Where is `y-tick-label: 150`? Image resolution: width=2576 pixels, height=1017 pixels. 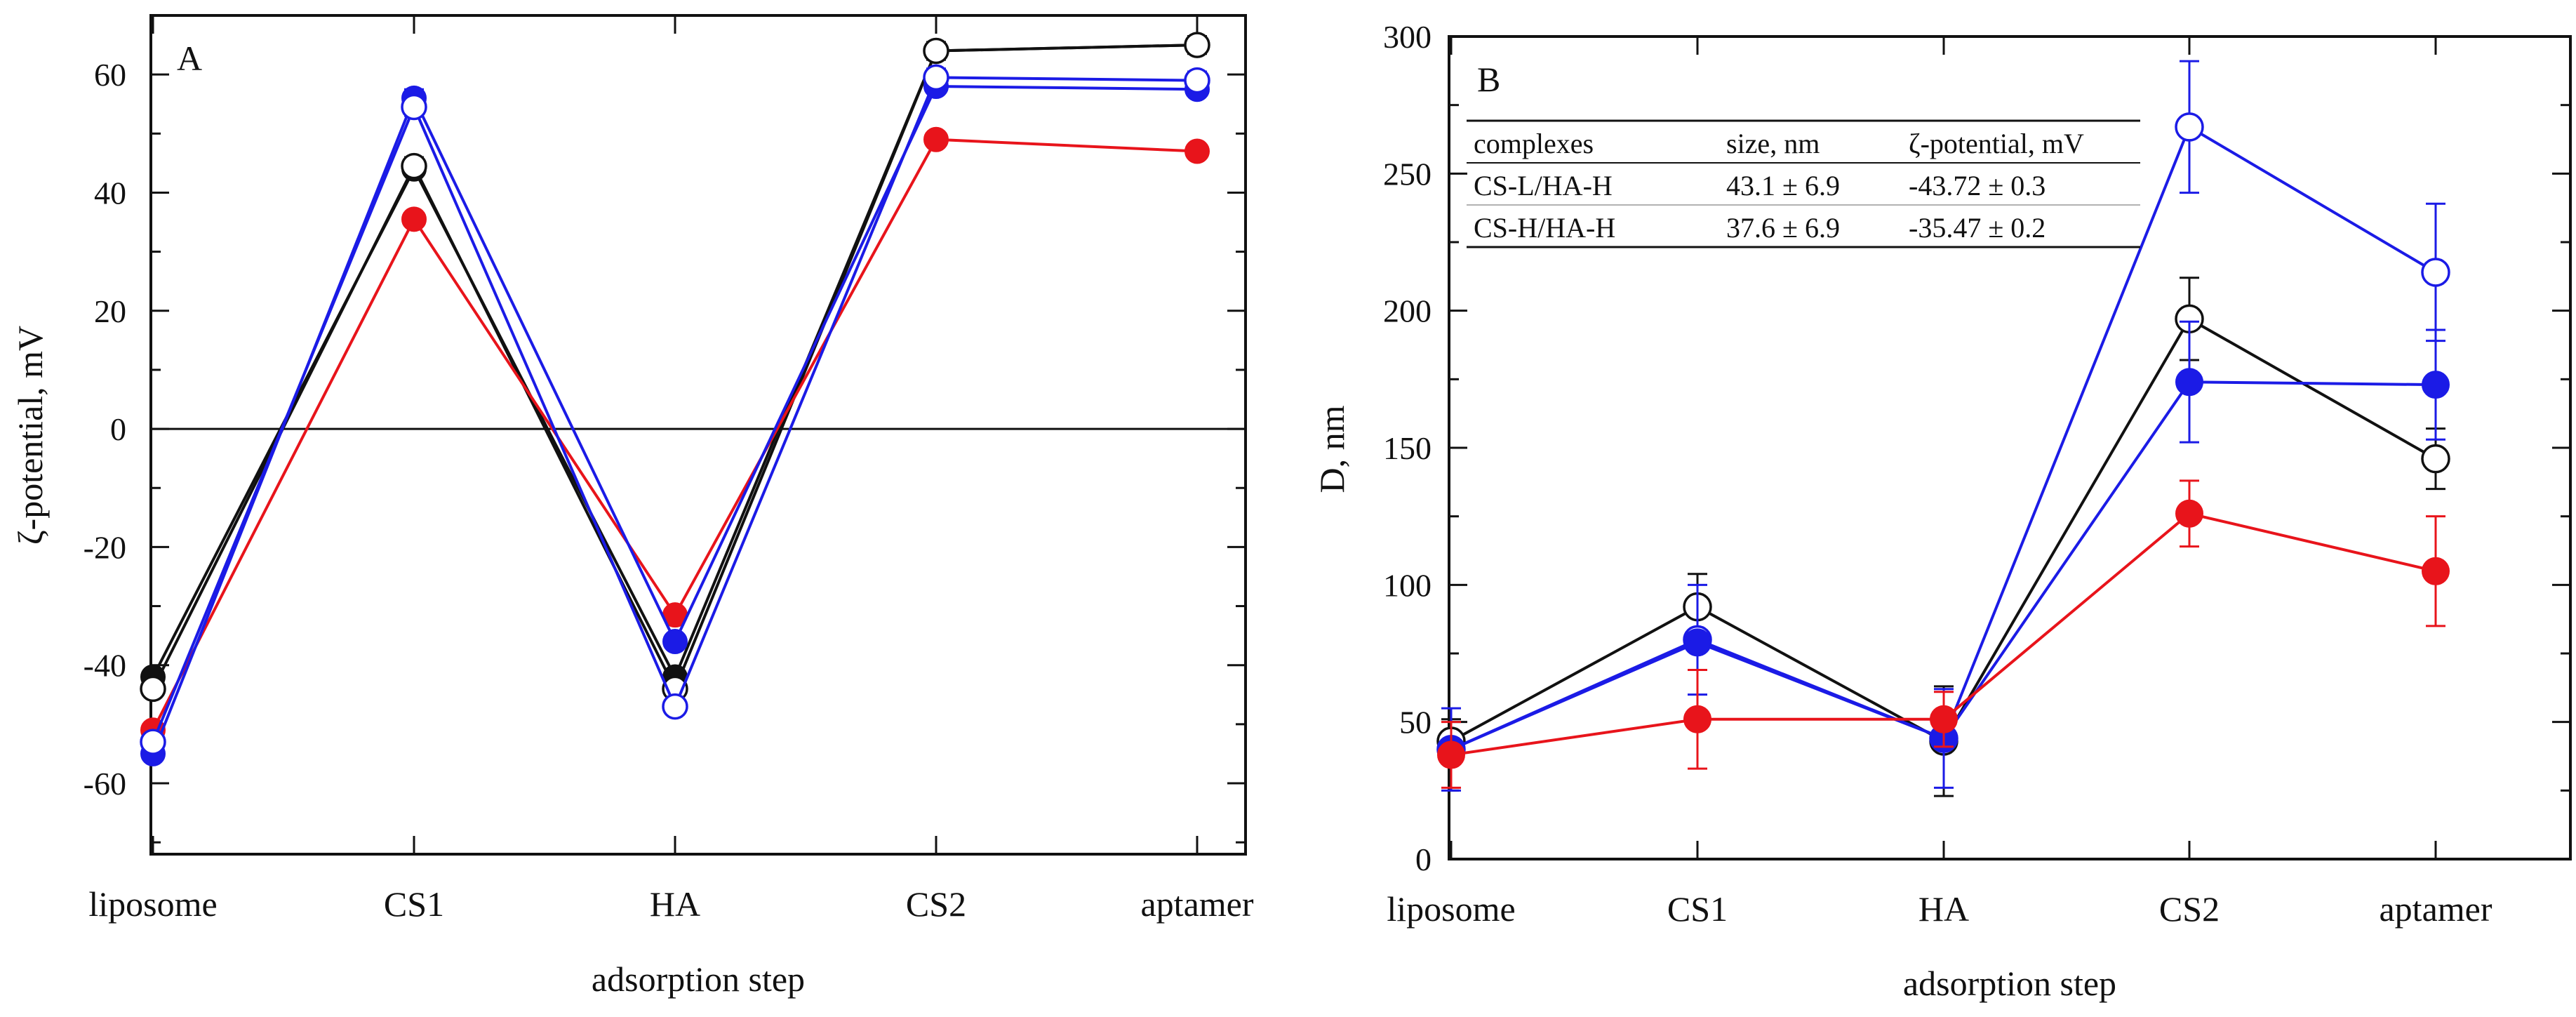
y-tick-label: 150 is located at coordinates (1407, 448).